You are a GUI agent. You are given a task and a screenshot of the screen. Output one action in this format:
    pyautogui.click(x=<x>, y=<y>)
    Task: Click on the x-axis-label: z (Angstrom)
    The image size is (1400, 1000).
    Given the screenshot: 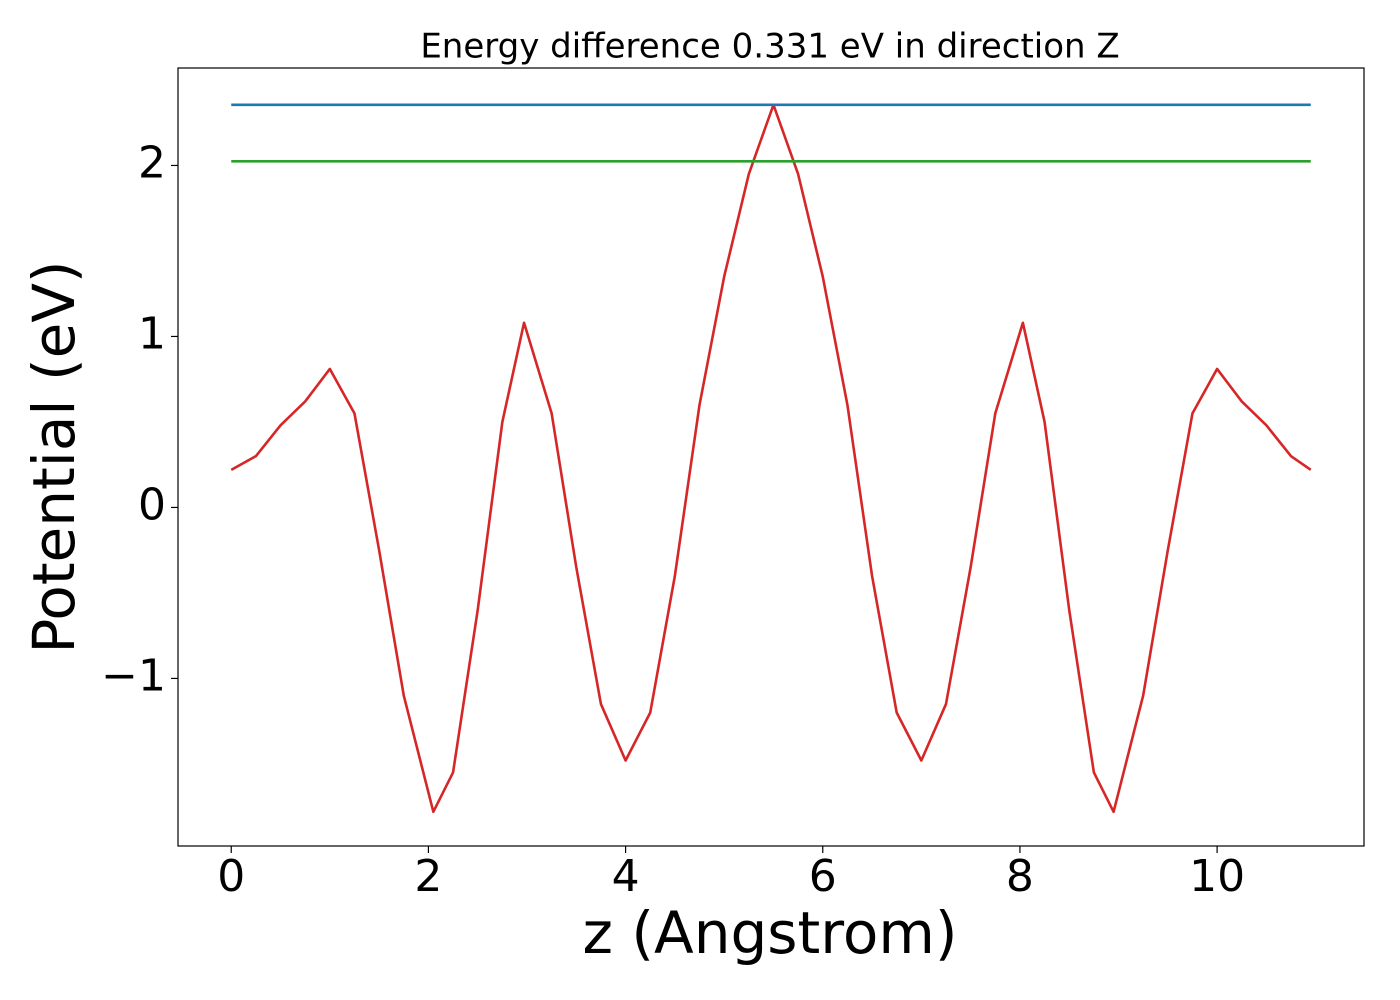 What is the action you would take?
    pyautogui.click(x=770, y=933)
    